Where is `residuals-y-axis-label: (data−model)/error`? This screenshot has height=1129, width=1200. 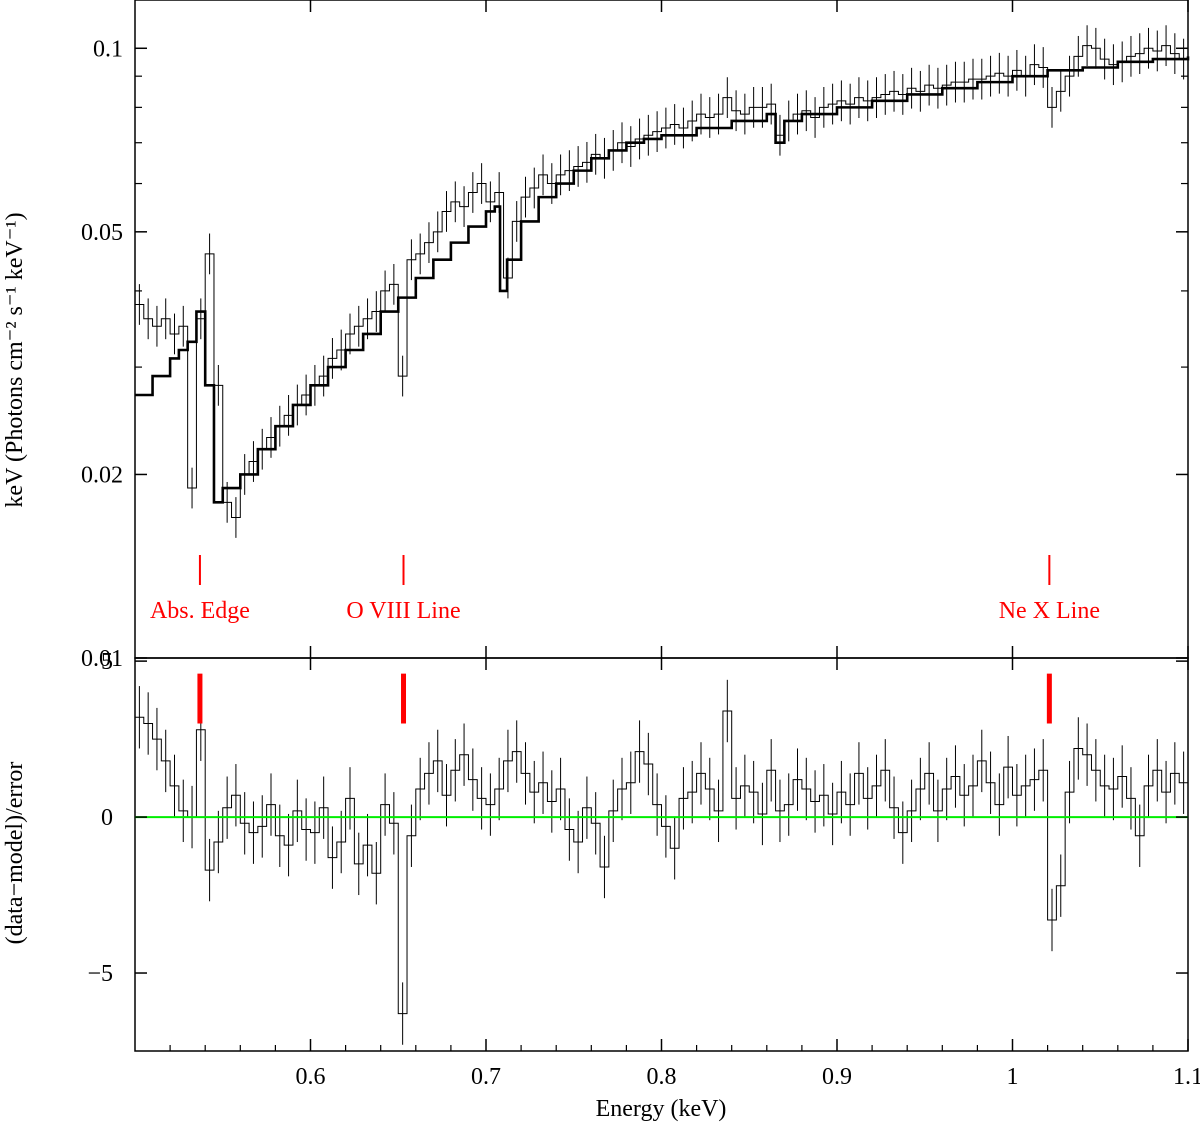 residuals-y-axis-label: (data−model)/error is located at coordinates (15, 853).